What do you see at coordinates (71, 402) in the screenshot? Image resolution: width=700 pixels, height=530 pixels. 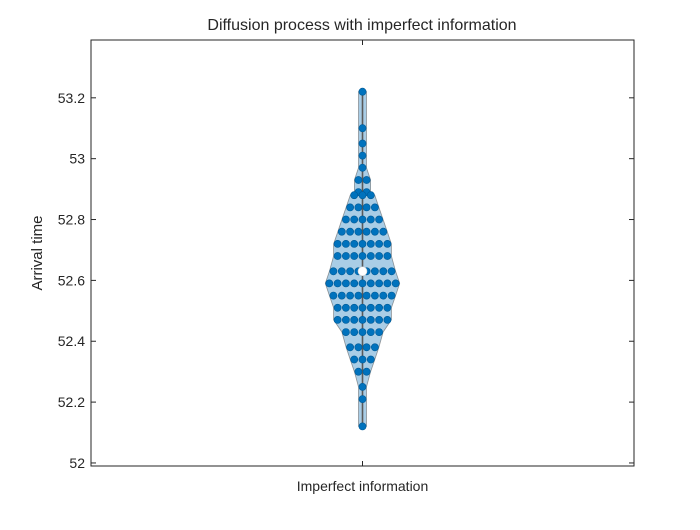 I see `y-tick-label: 52.2` at bounding box center [71, 402].